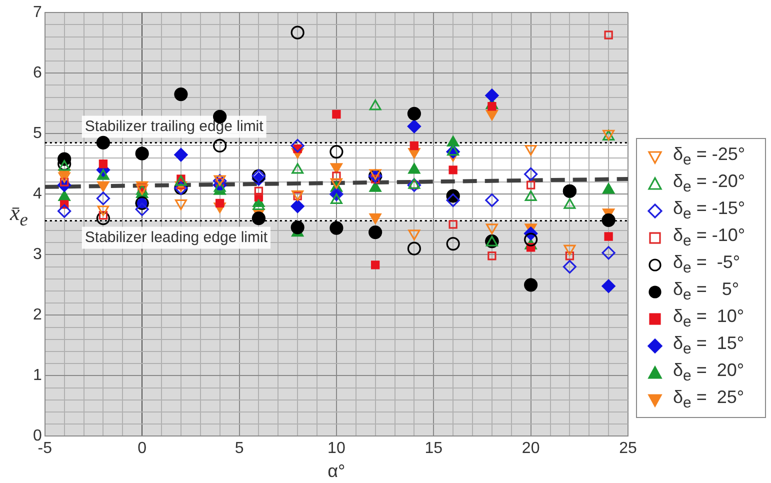 This screenshot has width=771, height=483. Describe the element at coordinates (176, 237) in the screenshot. I see `ref-line-label: Stabilizer leading edge limit` at that location.